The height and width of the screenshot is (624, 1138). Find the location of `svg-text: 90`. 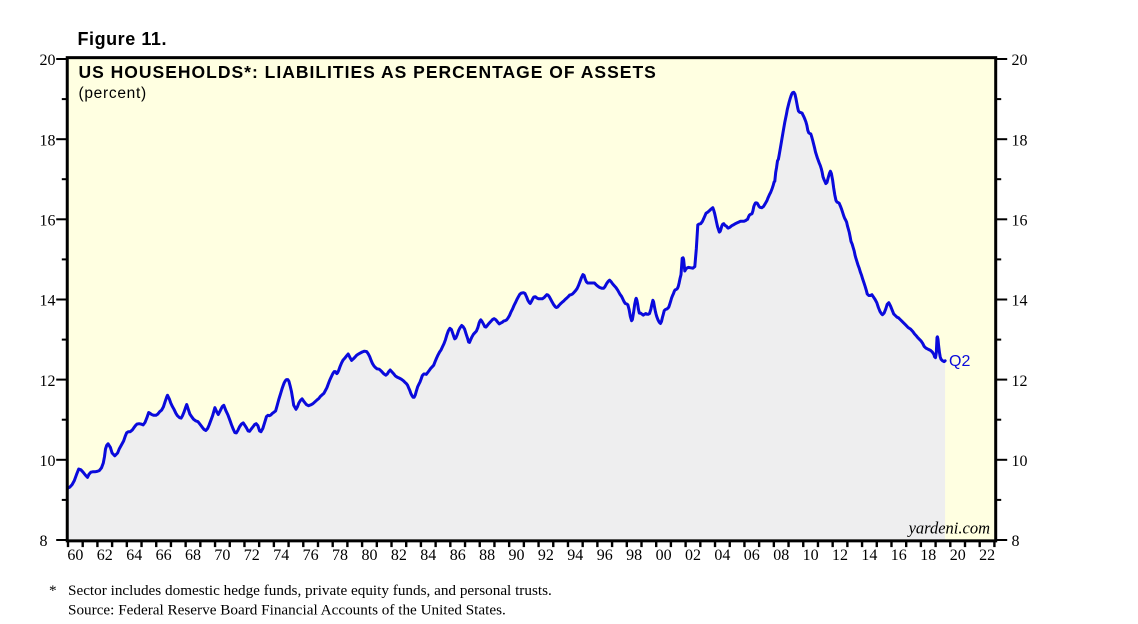

svg-text: 90 is located at coordinates (517, 555).